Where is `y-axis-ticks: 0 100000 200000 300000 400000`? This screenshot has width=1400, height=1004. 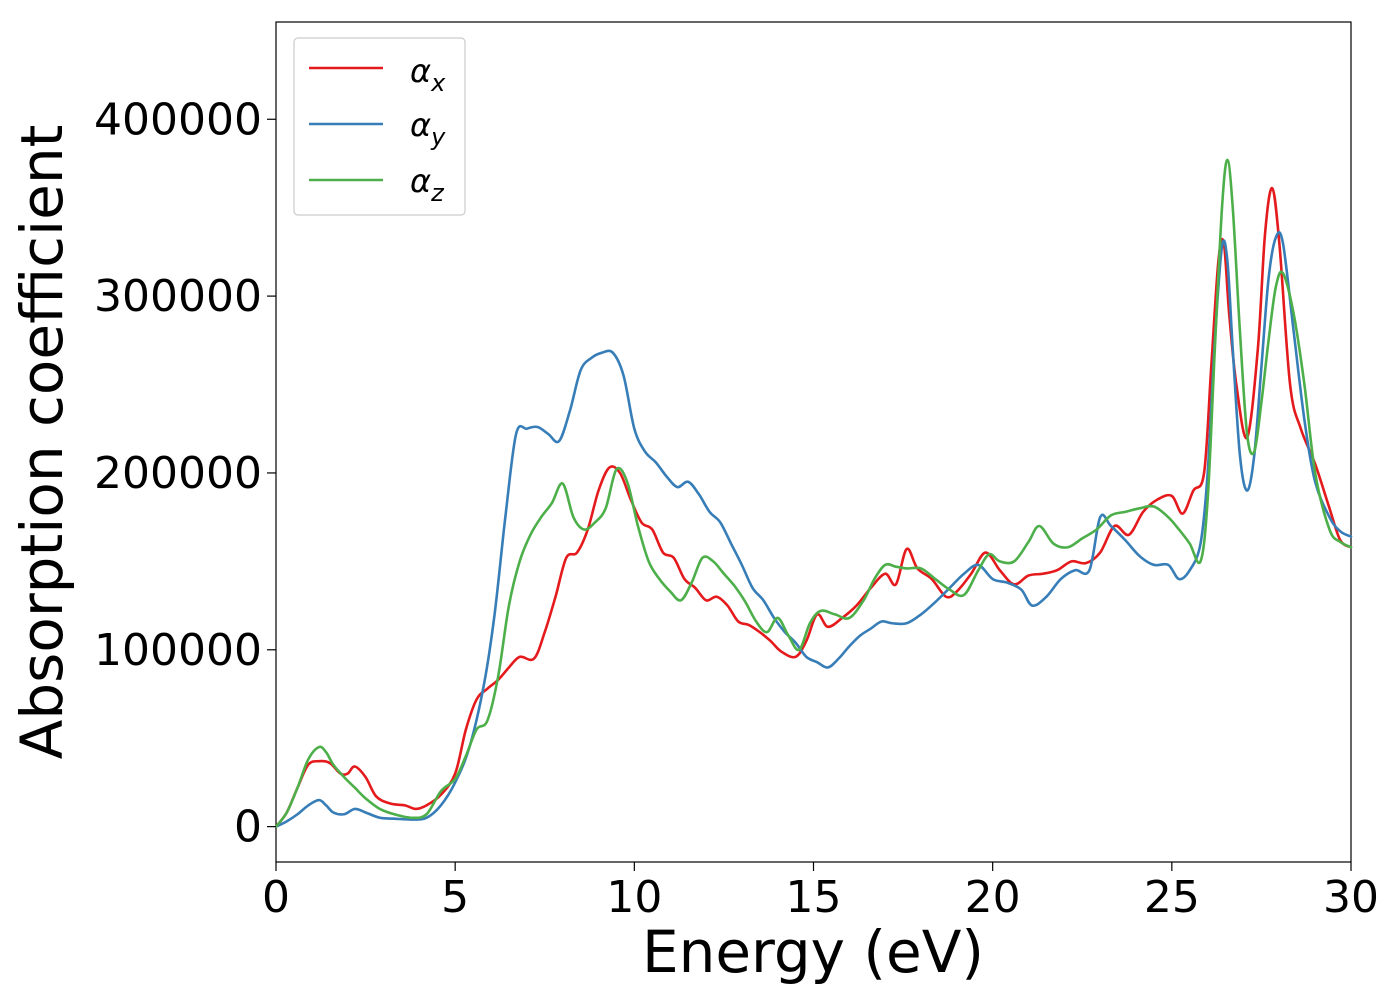
y-axis-ticks: 0 100000 200000 300000 400000 is located at coordinates (185, 473).